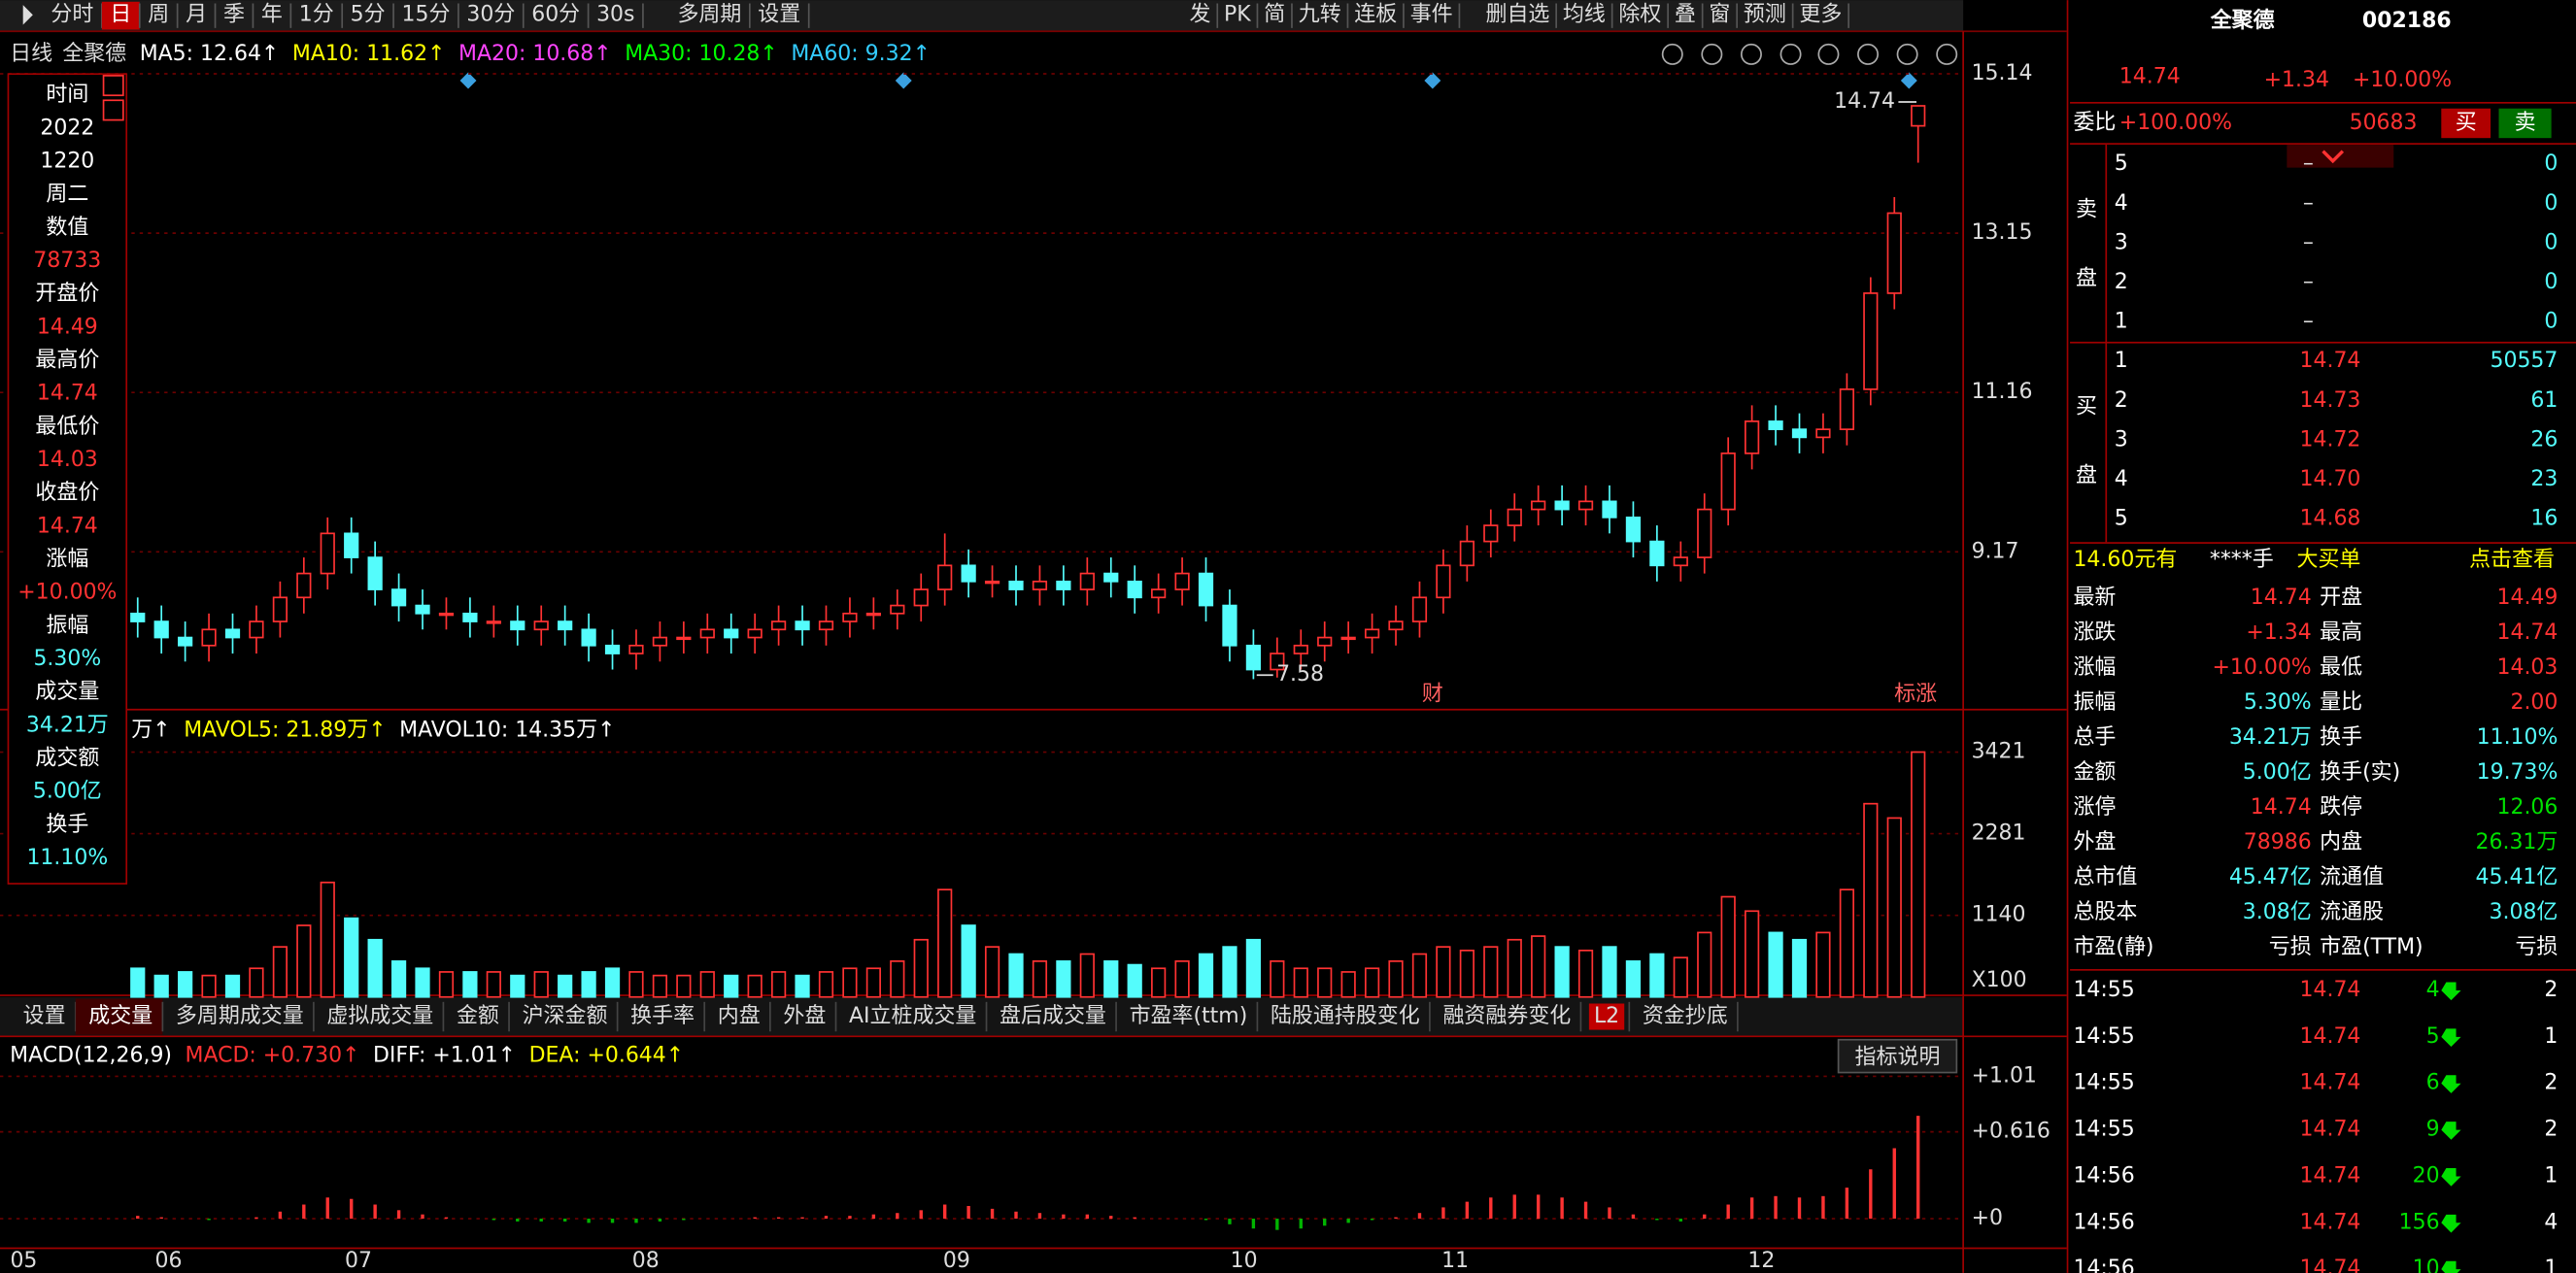 Image resolution: width=2576 pixels, height=1273 pixels. What do you see at coordinates (272, 14) in the screenshot?
I see `toolbar-tab: 年` at bounding box center [272, 14].